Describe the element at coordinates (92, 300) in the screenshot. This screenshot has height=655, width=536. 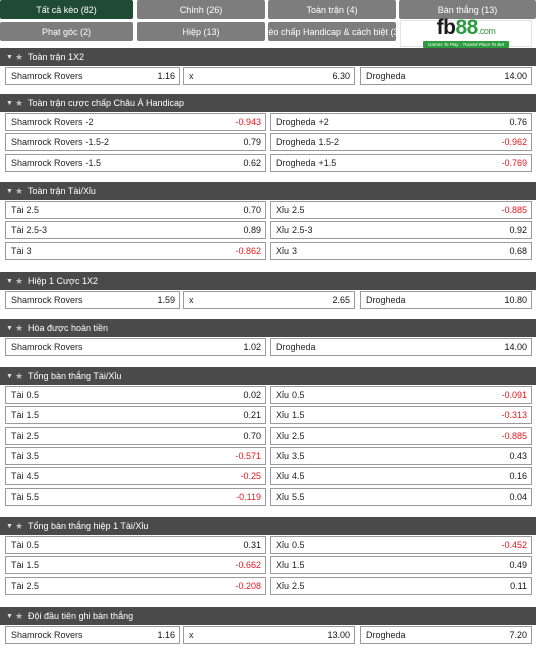
I see `odds-cell: Shamrock Rovers 1.59` at that location.